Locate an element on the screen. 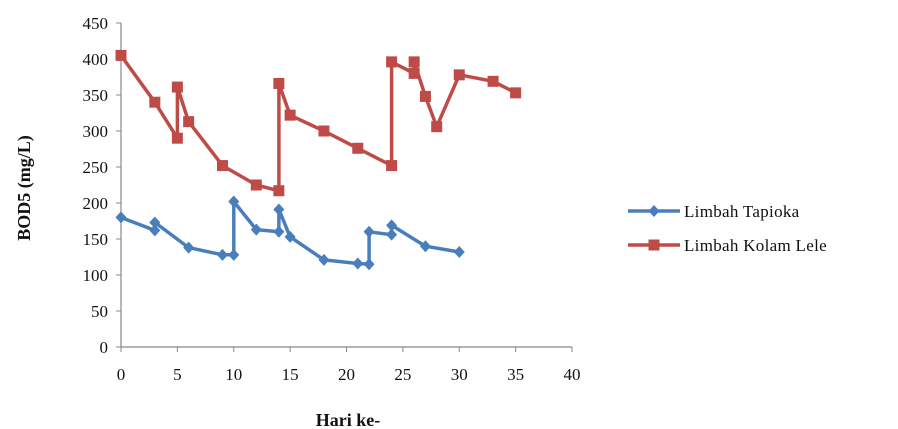 Image resolution: width=898 pixels, height=429 pixels. x-tick-label: 10 is located at coordinates (233, 374).